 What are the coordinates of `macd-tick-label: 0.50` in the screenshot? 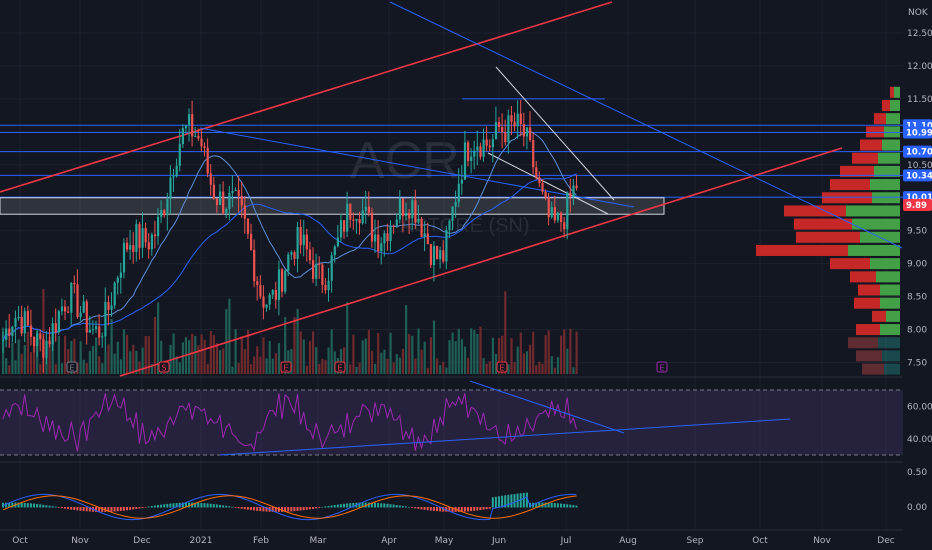 It's located at (917, 473).